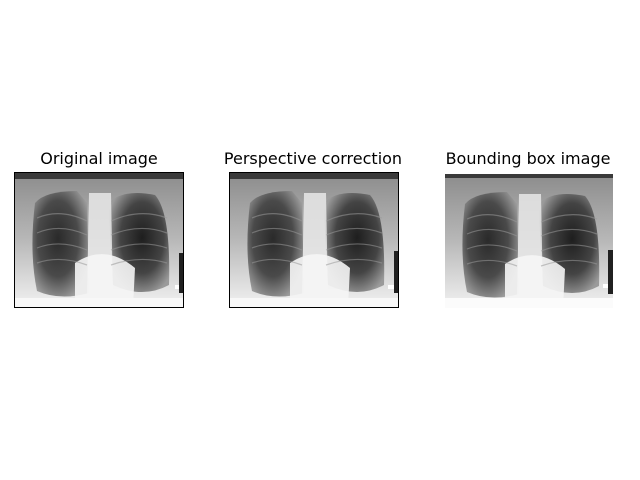 This screenshot has width=640, height=480. I want to click on xray-image-original, so click(99, 240).